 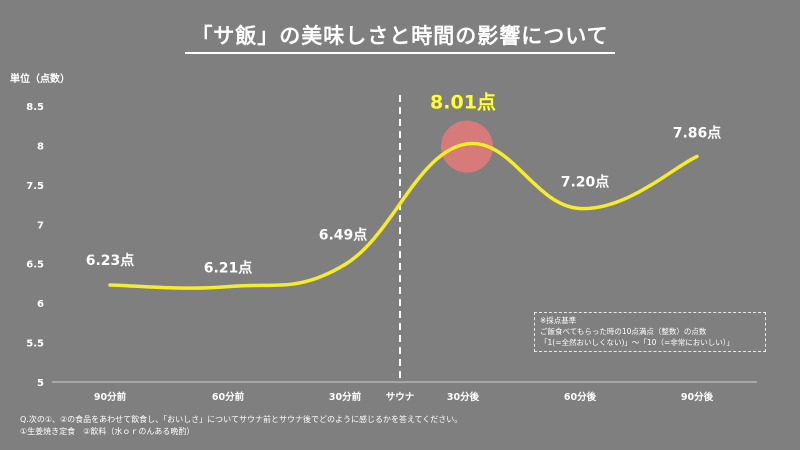 I want to click on y-tick-label: 8, so click(x=40, y=146).